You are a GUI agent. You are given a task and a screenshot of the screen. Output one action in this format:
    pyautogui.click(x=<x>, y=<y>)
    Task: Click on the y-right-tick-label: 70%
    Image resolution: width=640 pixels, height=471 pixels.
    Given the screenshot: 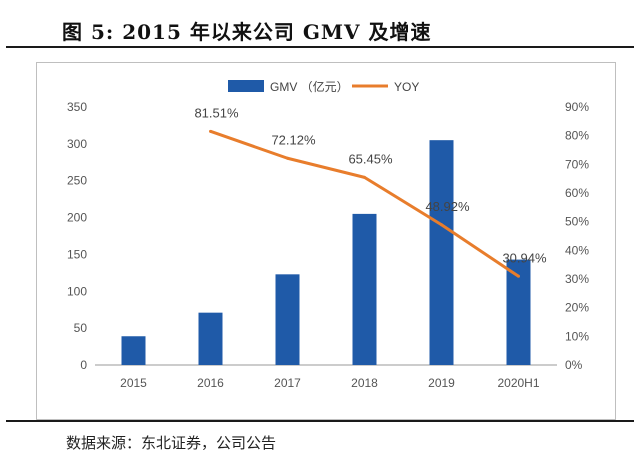 What is the action you would take?
    pyautogui.click(x=577, y=164)
    